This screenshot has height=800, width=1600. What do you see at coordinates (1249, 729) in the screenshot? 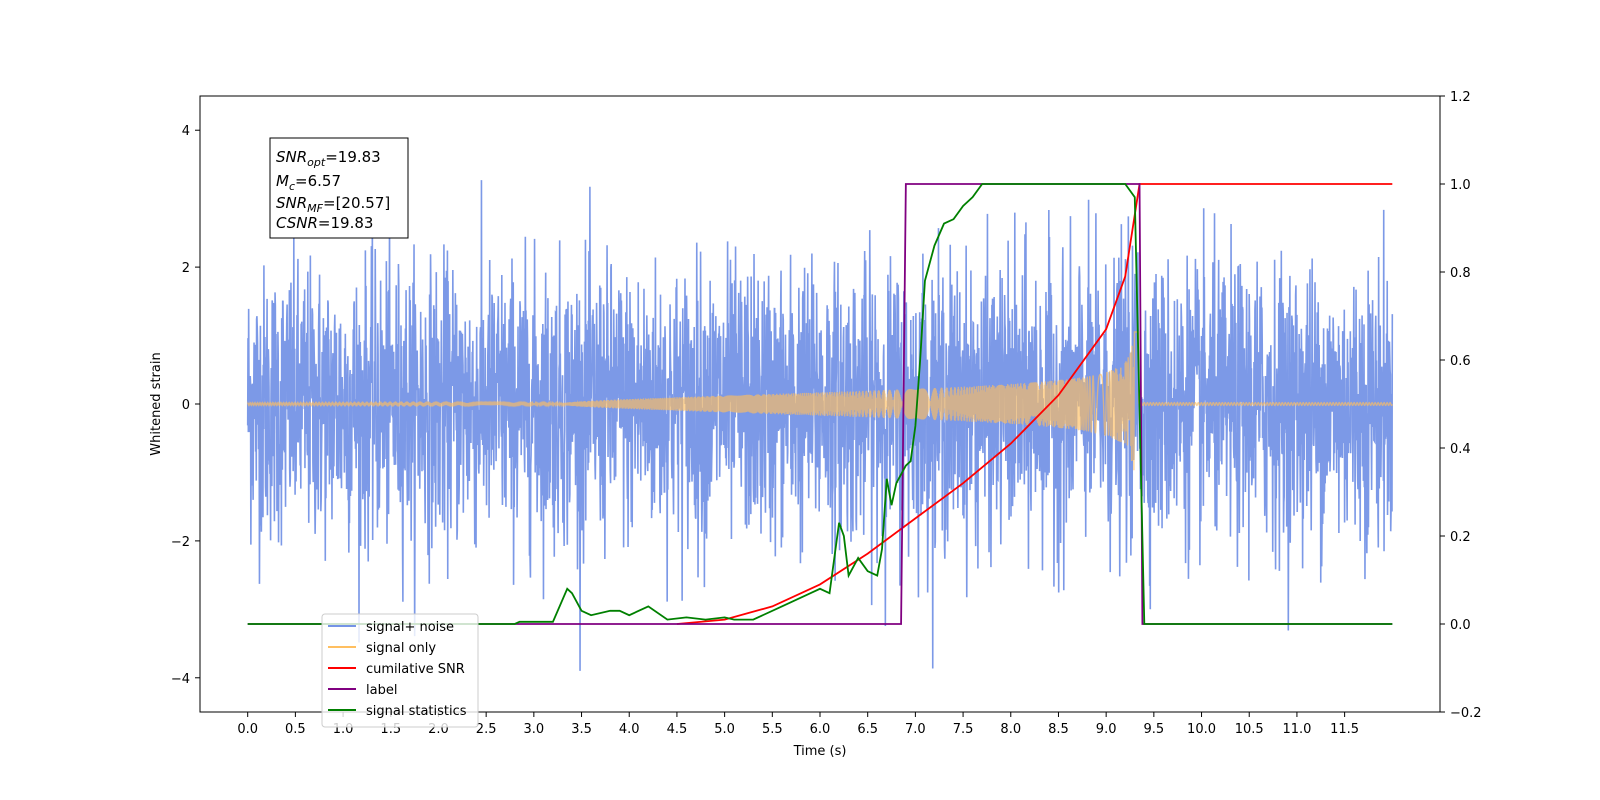
I see `x-tick-label: 10.5` at bounding box center [1249, 729].